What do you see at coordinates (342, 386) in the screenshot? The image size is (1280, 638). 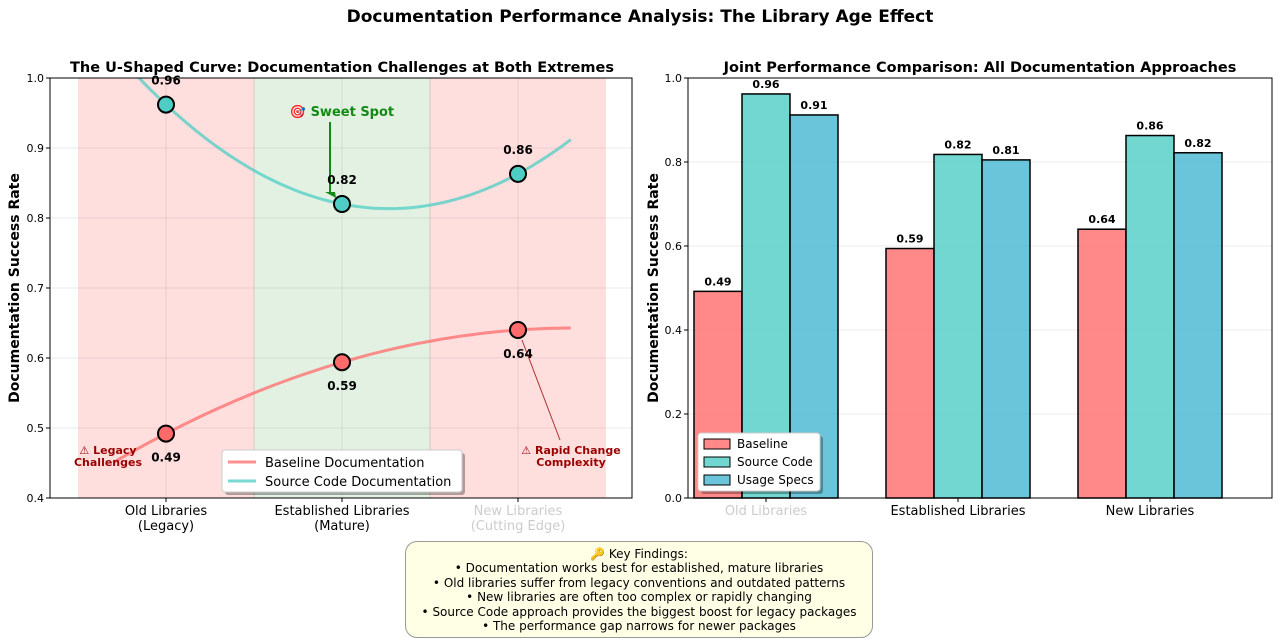 I see `data-label: 0.59` at bounding box center [342, 386].